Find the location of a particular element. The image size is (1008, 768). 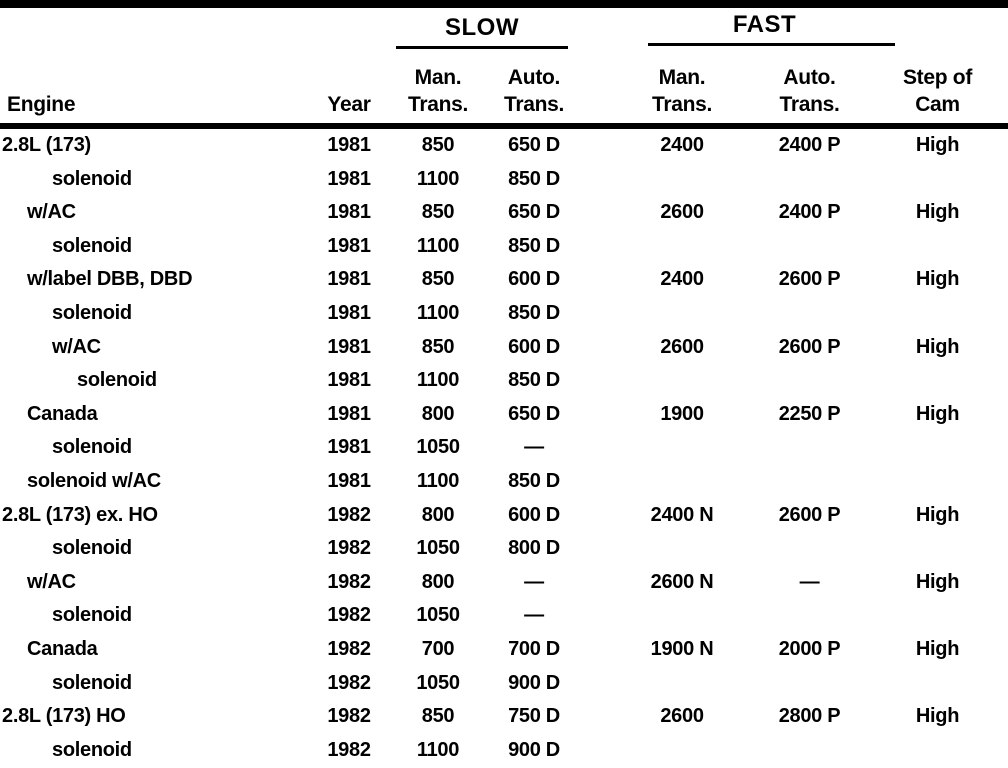

slow-auto-trans-line1: Auto. is located at coordinates (534, 77).